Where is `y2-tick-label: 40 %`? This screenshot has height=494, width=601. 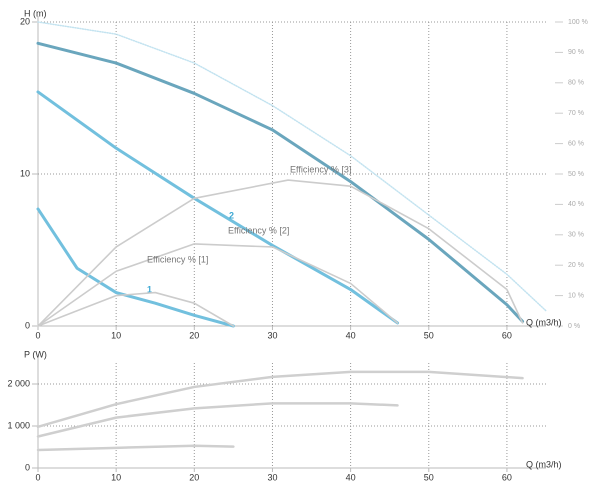
y2-tick-label: 40 % is located at coordinates (576, 204).